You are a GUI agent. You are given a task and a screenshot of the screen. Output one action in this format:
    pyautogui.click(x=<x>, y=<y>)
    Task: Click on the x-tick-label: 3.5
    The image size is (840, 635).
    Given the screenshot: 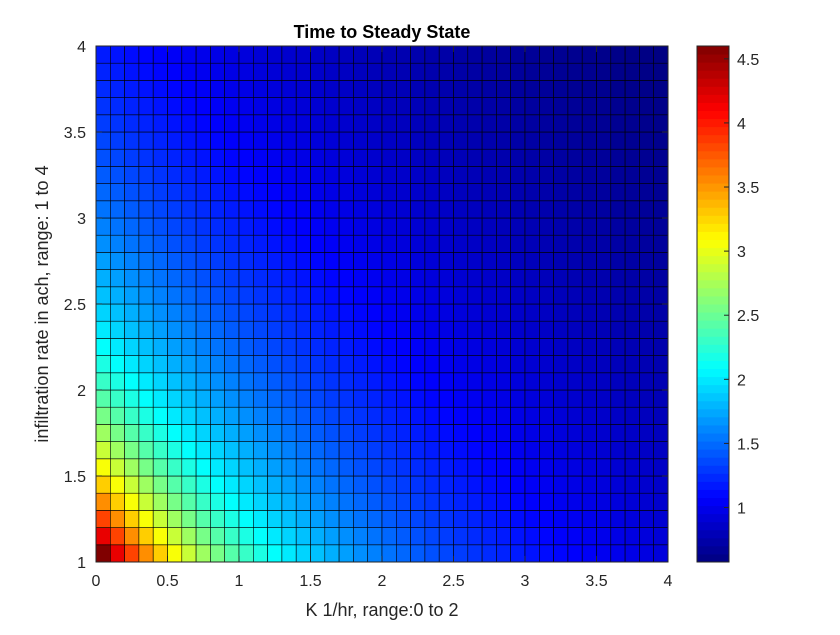 What is the action you would take?
    pyautogui.click(x=596, y=581)
    